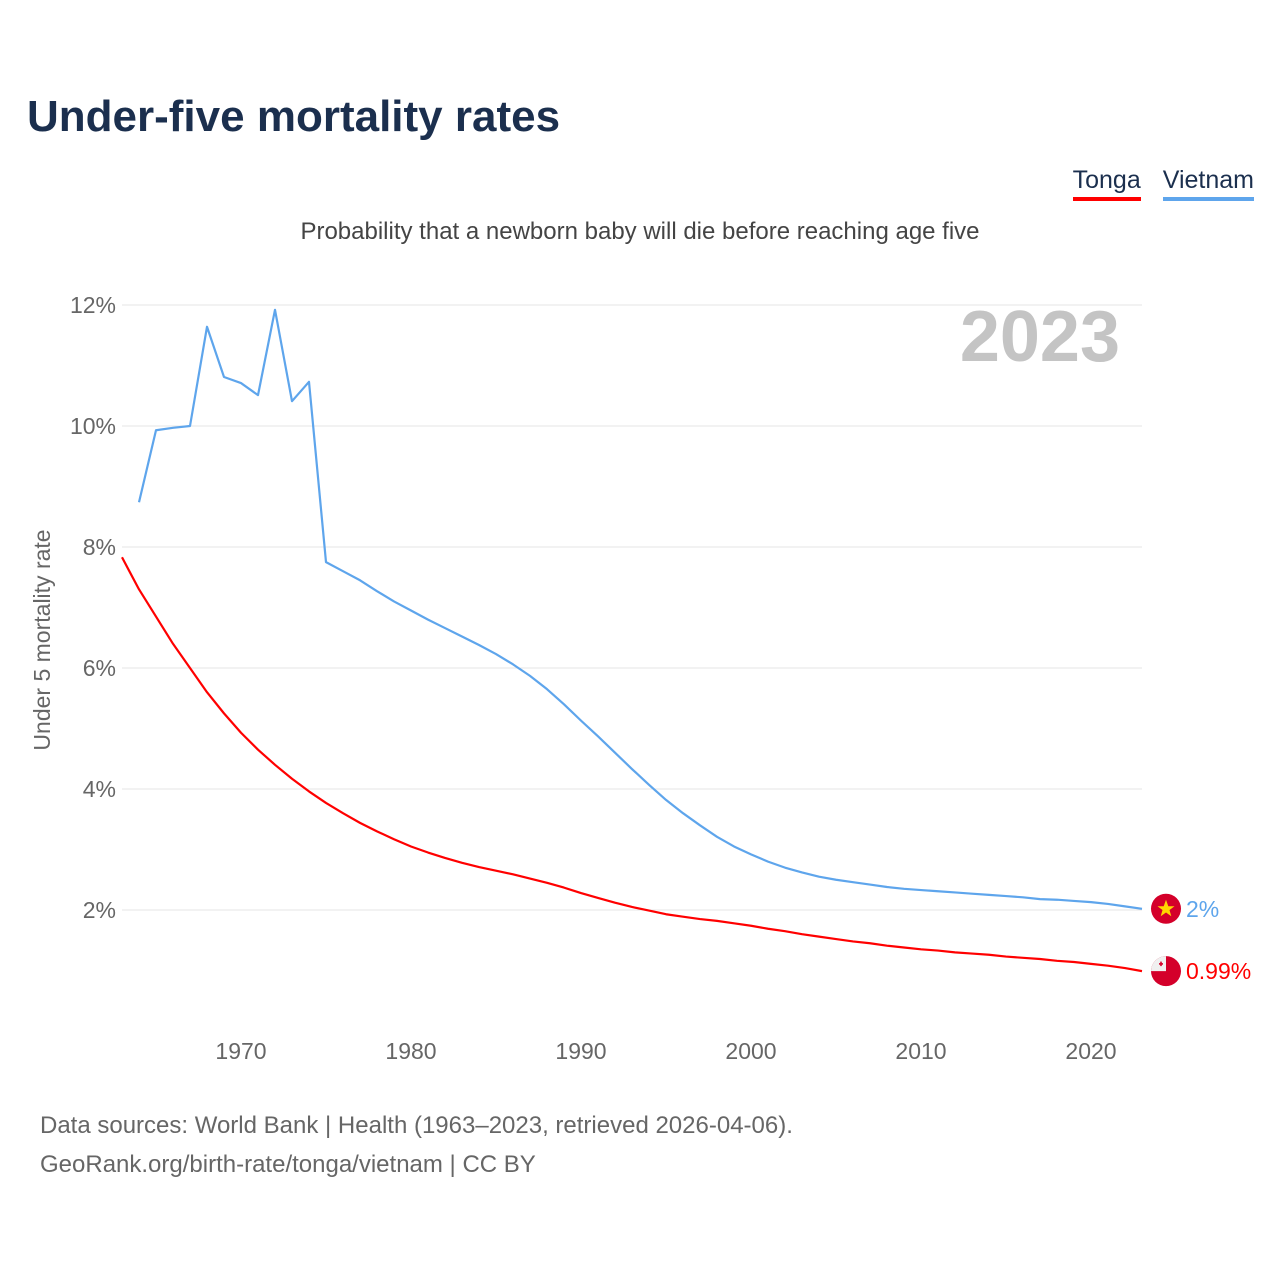 This screenshot has width=1280, height=1280. I want to click on x-tick-label: 1990, so click(580, 1051).